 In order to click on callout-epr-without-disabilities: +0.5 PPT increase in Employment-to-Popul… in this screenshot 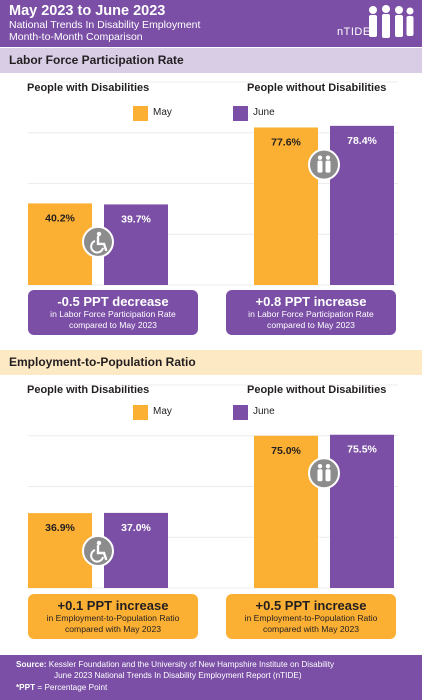, I will do `click(311, 616)`.